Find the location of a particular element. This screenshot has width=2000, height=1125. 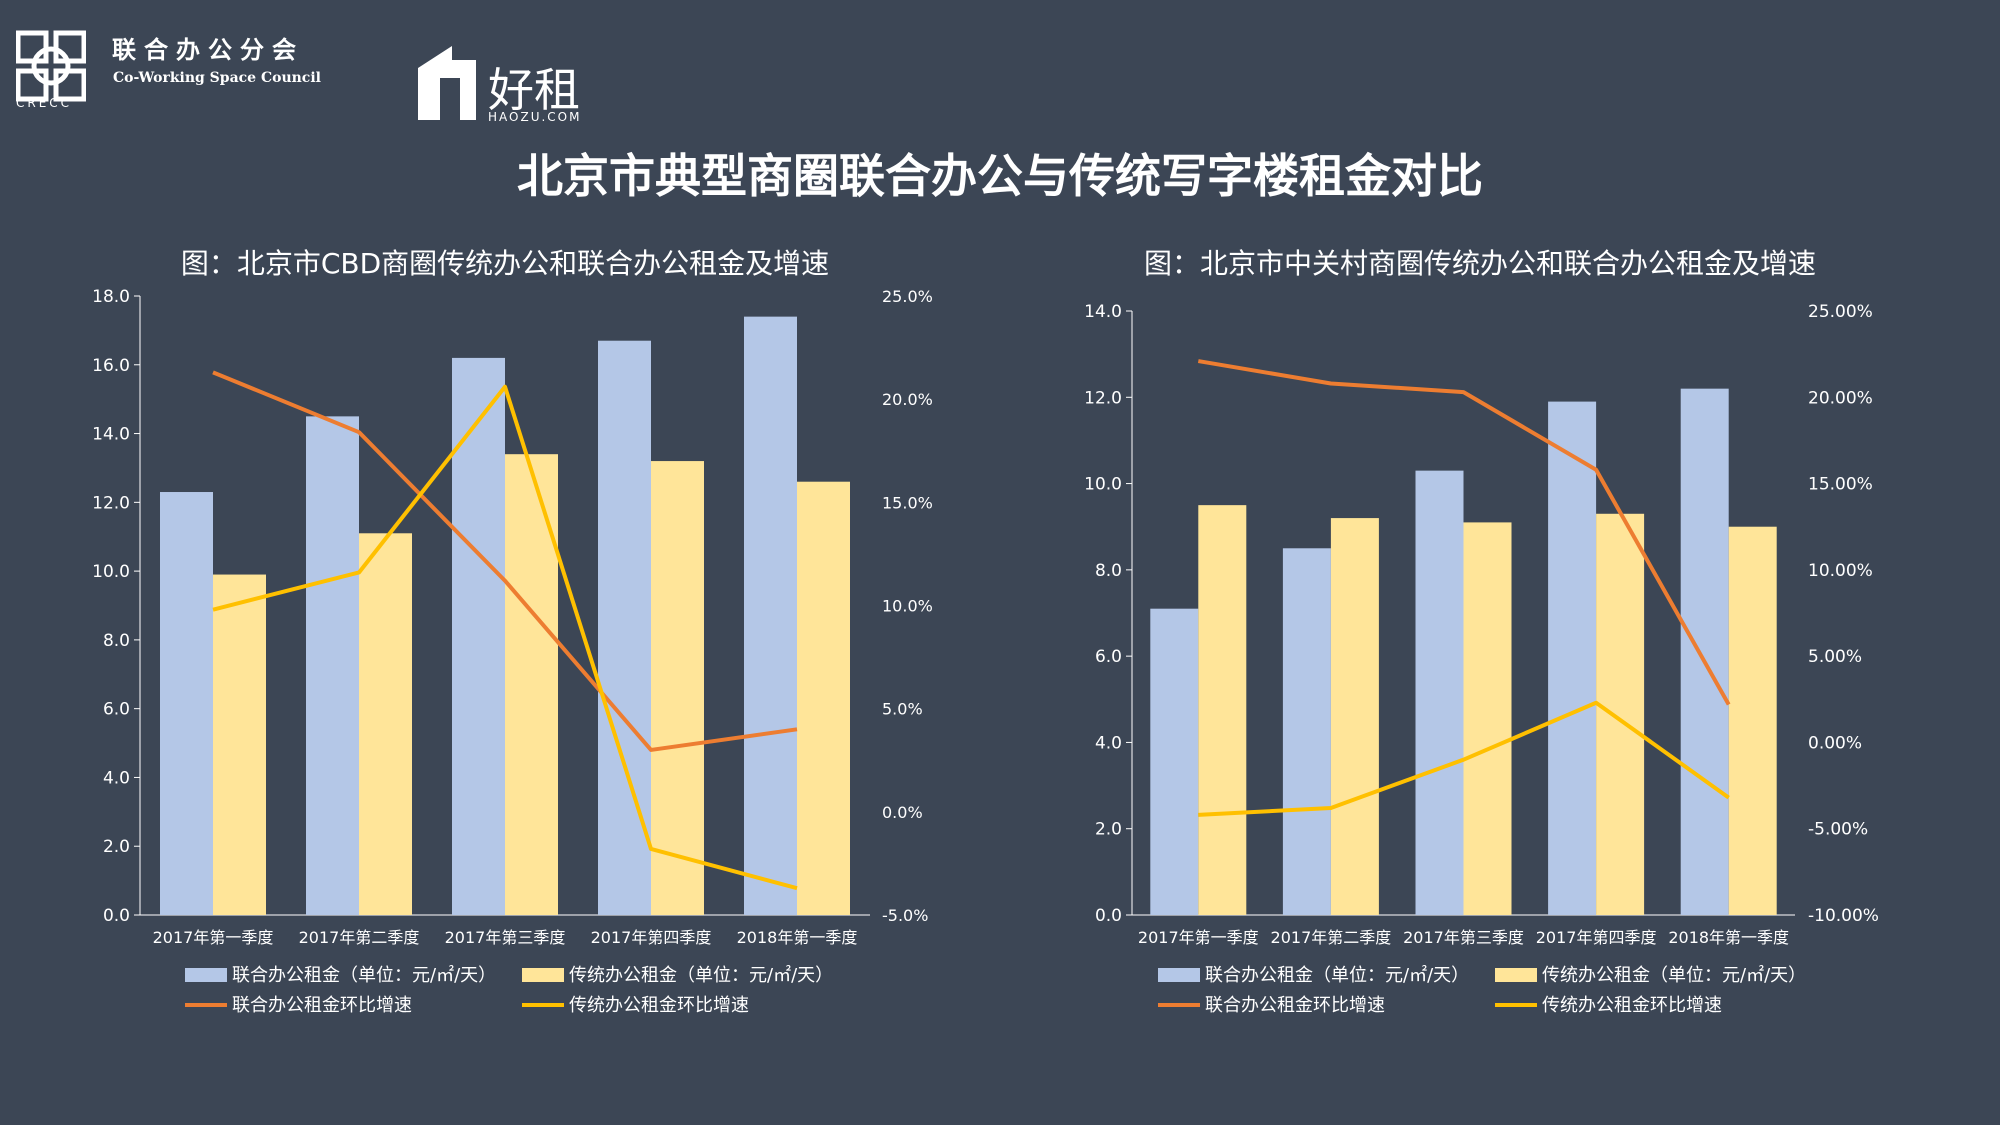

haozu-building-icon is located at coordinates (447, 83).